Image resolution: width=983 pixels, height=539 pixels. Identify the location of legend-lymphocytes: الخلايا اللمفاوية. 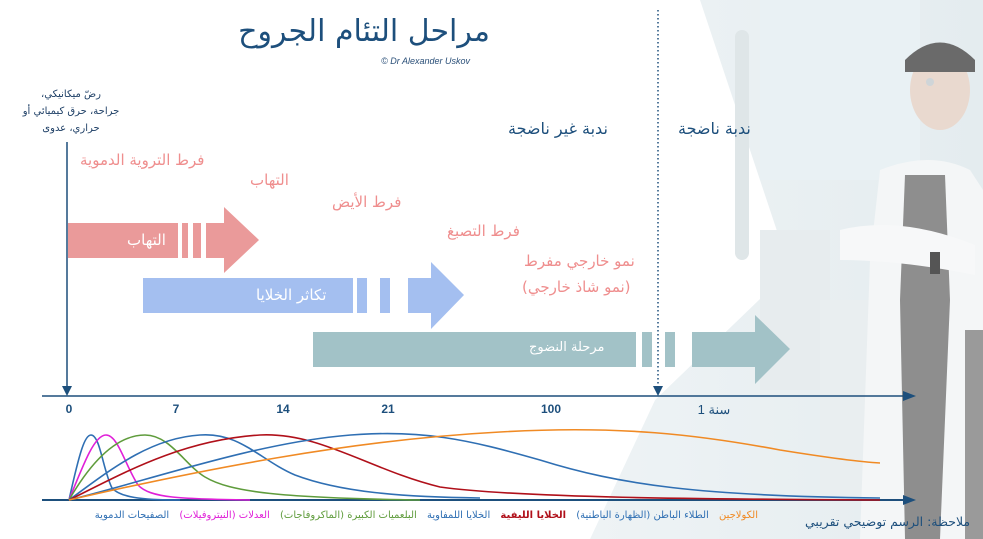
(458, 515).